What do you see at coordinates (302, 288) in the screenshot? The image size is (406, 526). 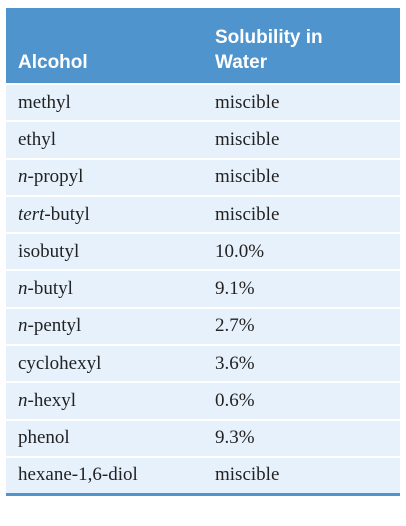 I see `solubility-cell: 9.1%` at bounding box center [302, 288].